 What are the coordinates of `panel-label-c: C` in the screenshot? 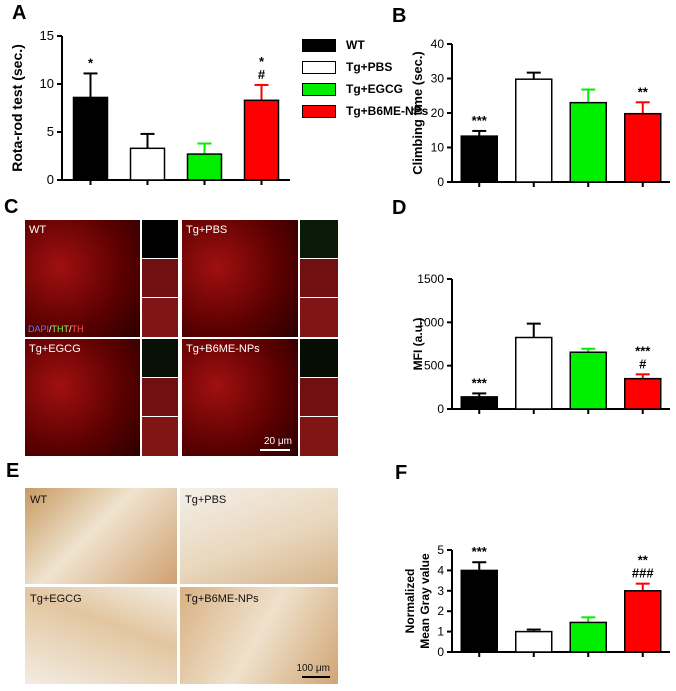 It's located at (11, 207).